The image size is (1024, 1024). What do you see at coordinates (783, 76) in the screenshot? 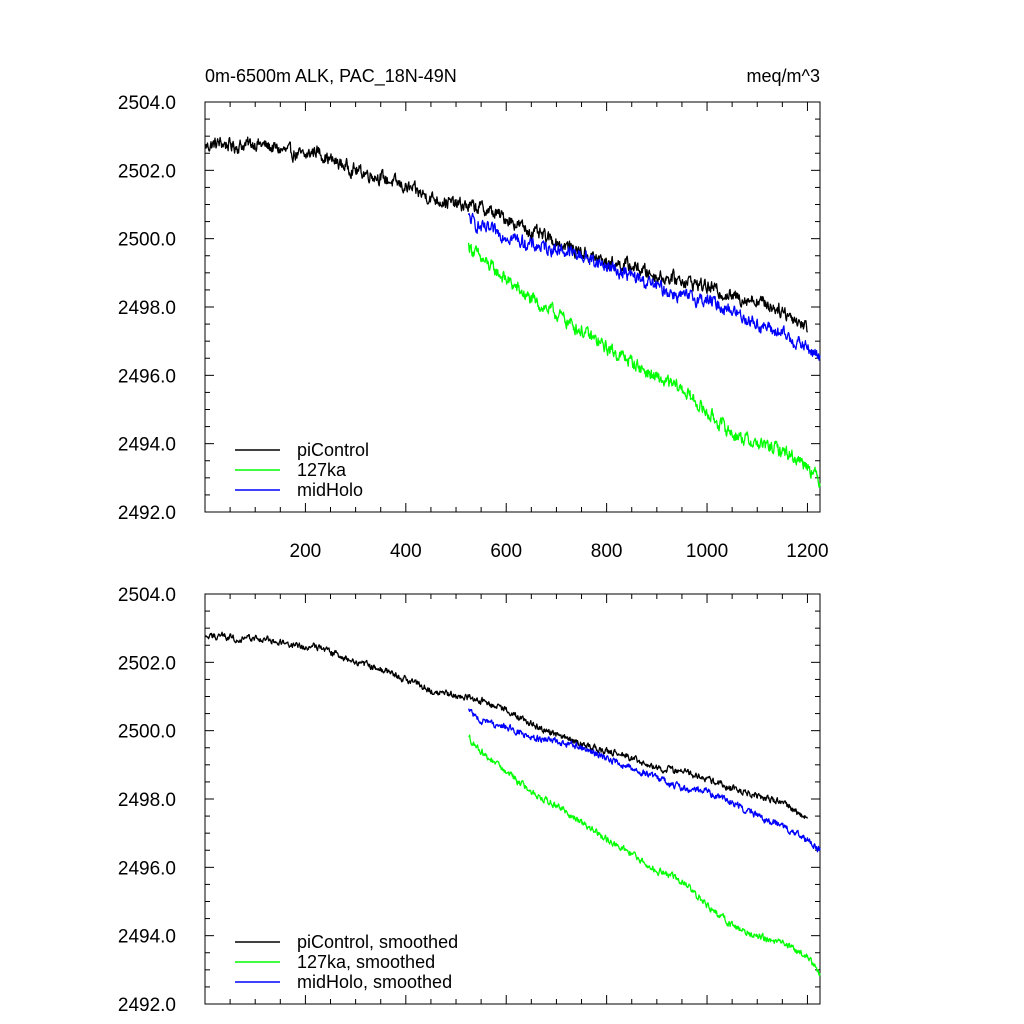
I see `units-label: meq/m^3` at bounding box center [783, 76].